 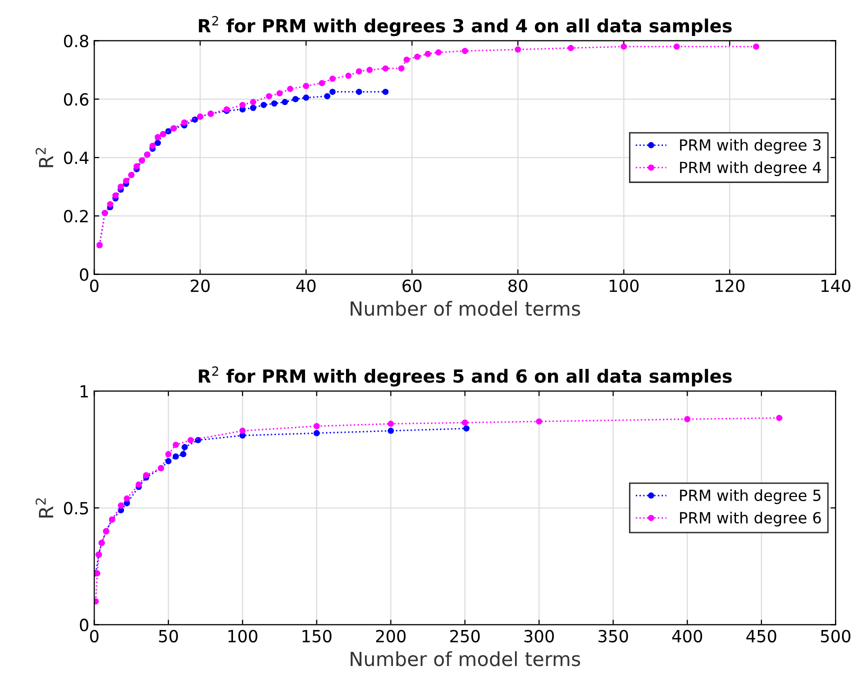 I want to click on x-tick-label: 60, so click(x=412, y=285).